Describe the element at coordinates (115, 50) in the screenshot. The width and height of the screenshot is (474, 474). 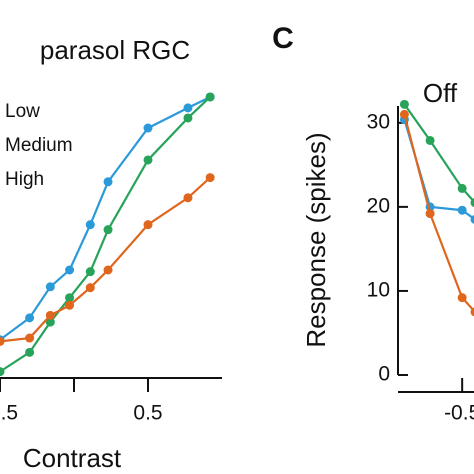
I see `chart-title: parasol RGC` at that location.